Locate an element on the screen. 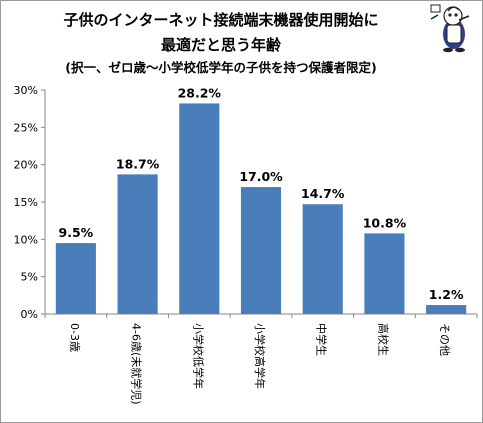 Image resolution: width=483 pixels, height=423 pixels. category-label: 0-3歳 is located at coordinates (74, 337).